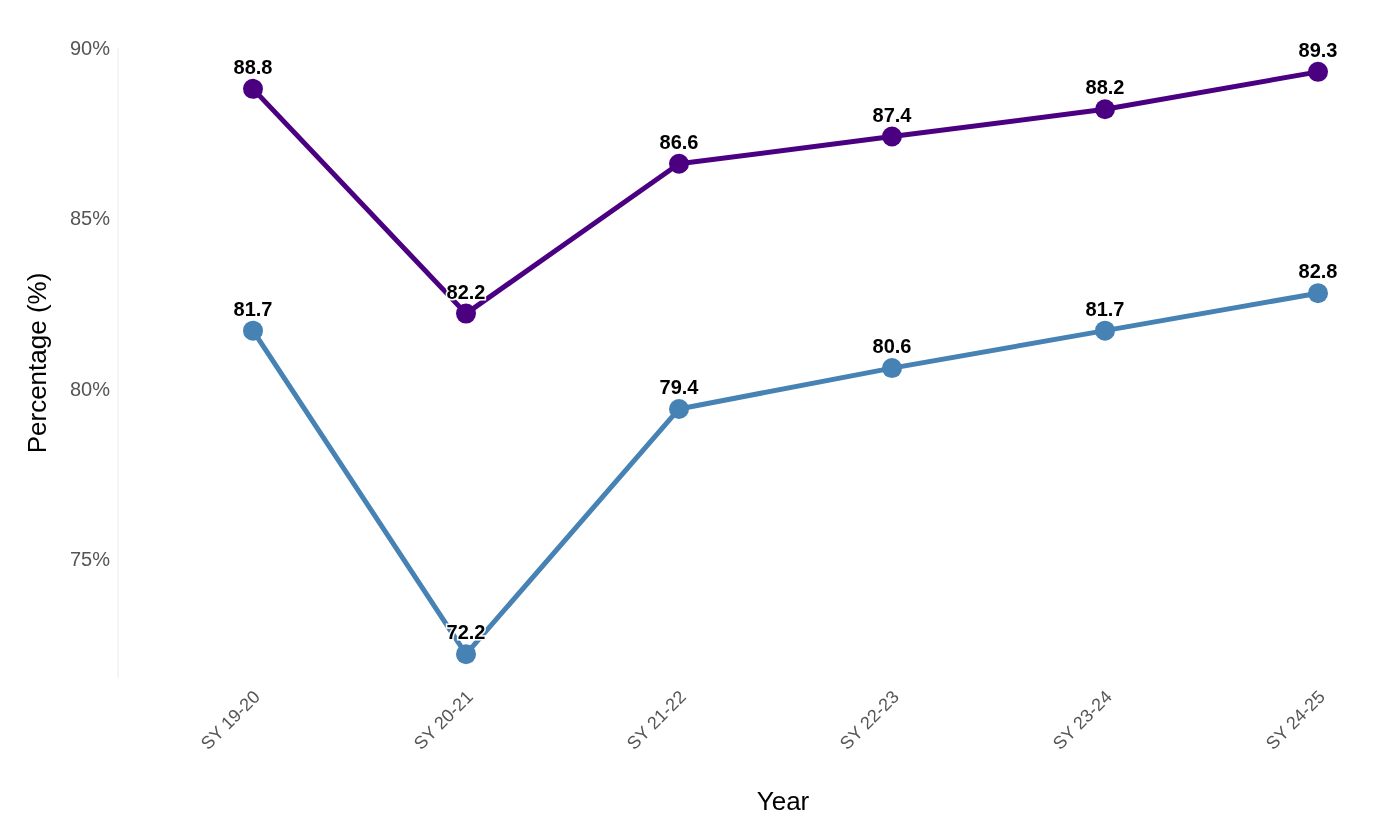 This screenshot has width=1378, height=824. I want to click on y-tick-label: 75%, so click(90, 558).